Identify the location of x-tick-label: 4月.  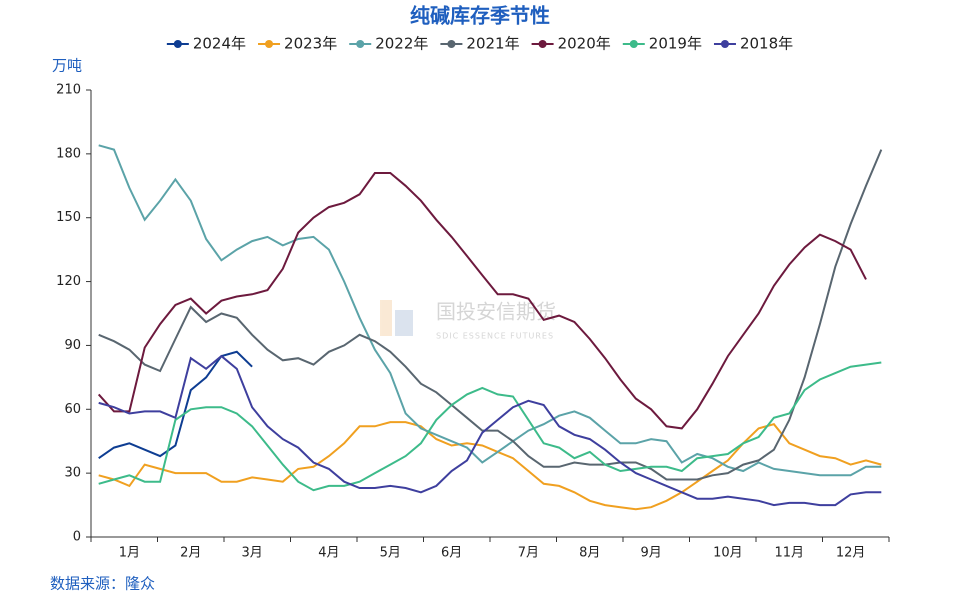
(328, 553).